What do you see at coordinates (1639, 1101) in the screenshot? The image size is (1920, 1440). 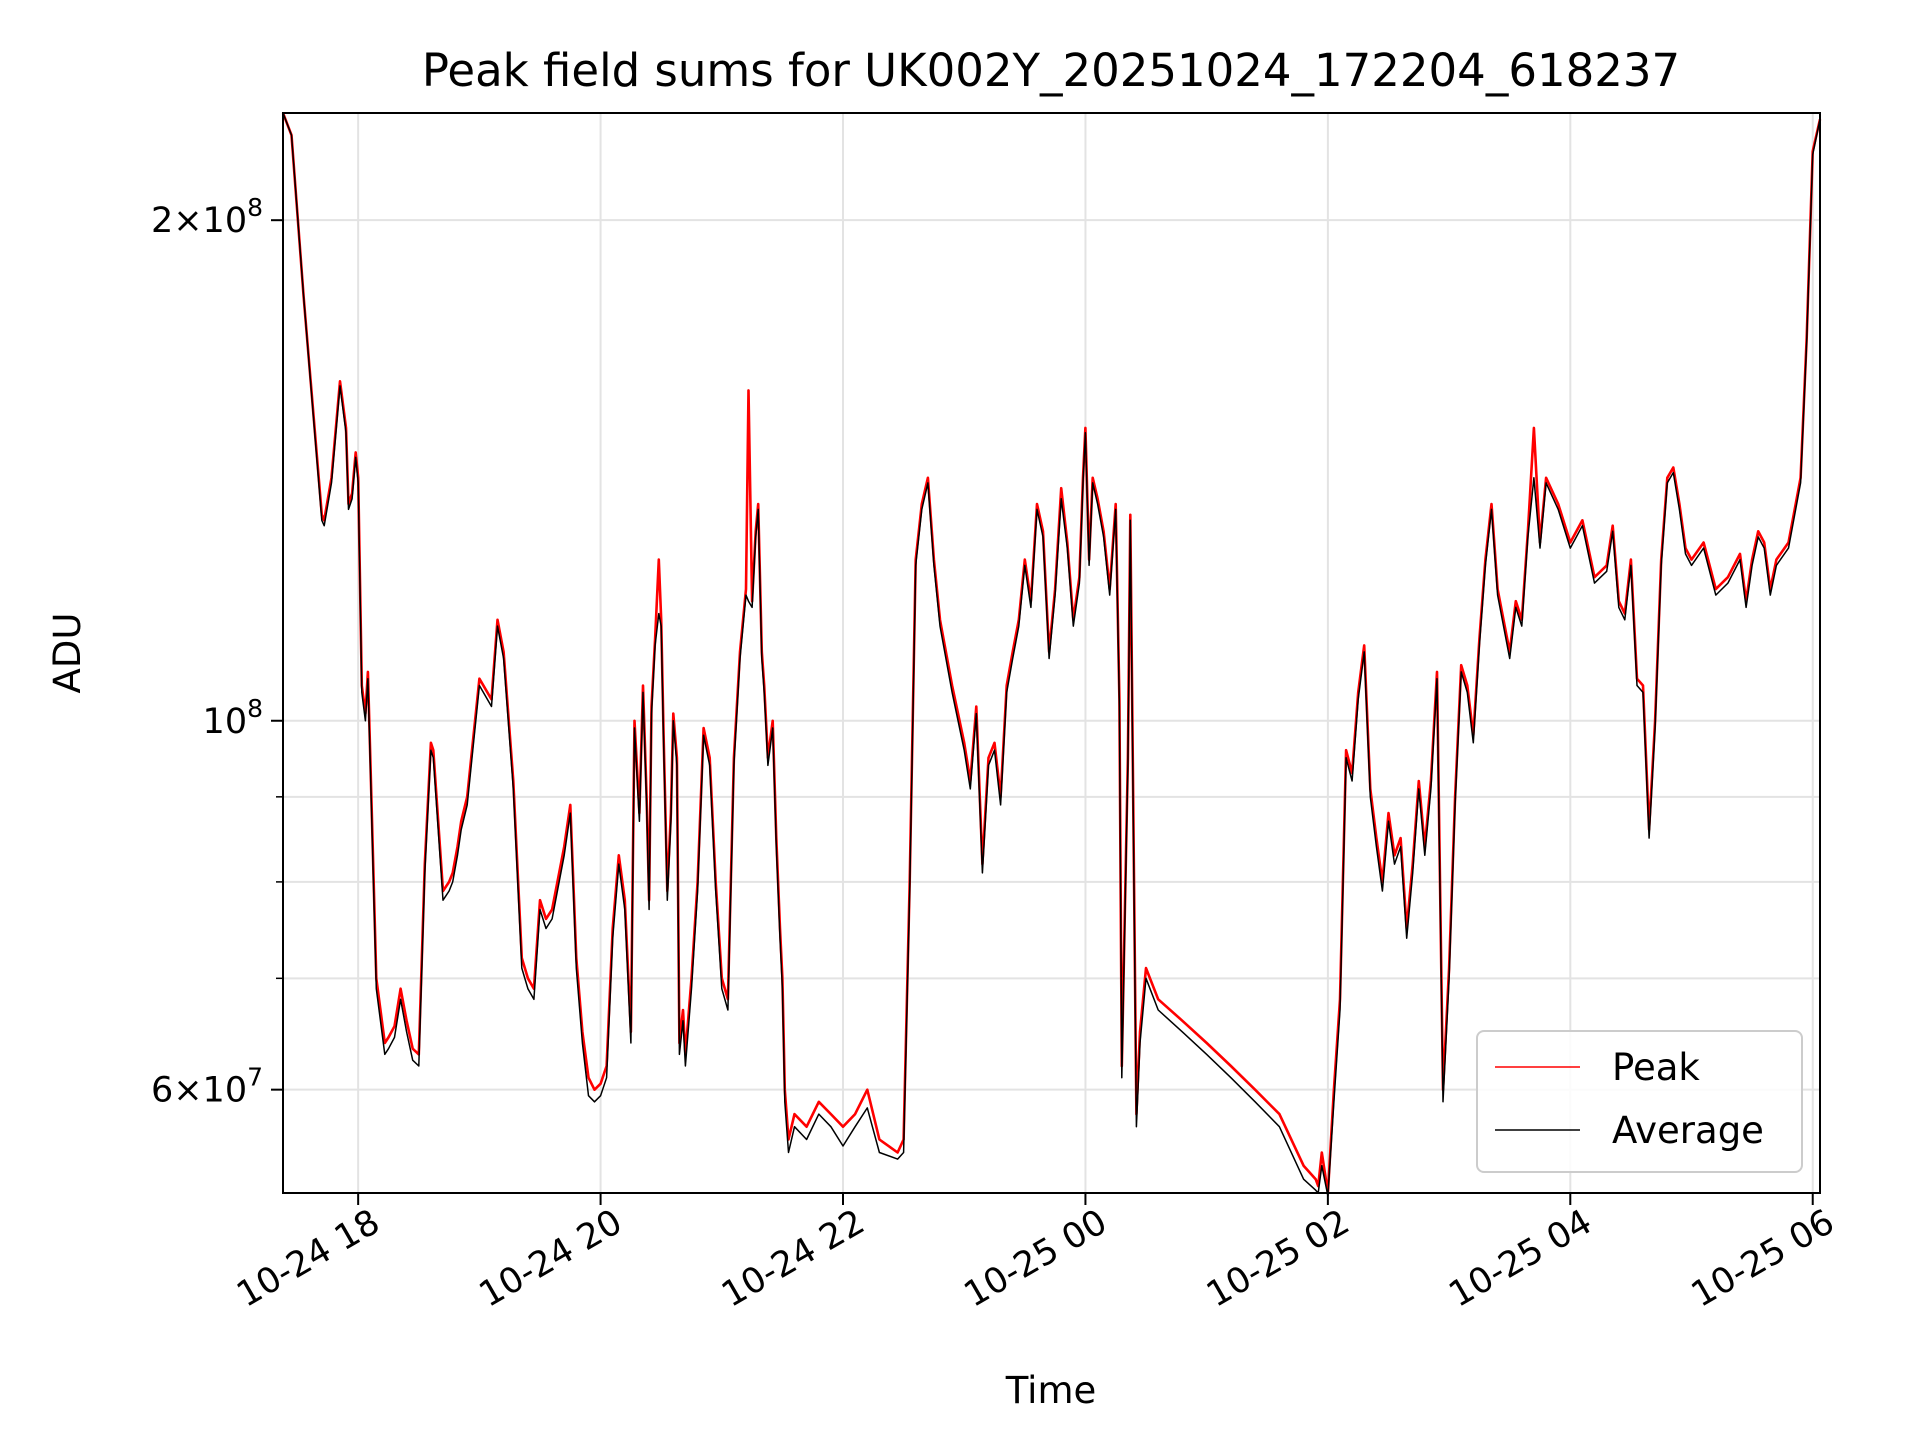 I see `legend: Peak Average` at bounding box center [1639, 1101].